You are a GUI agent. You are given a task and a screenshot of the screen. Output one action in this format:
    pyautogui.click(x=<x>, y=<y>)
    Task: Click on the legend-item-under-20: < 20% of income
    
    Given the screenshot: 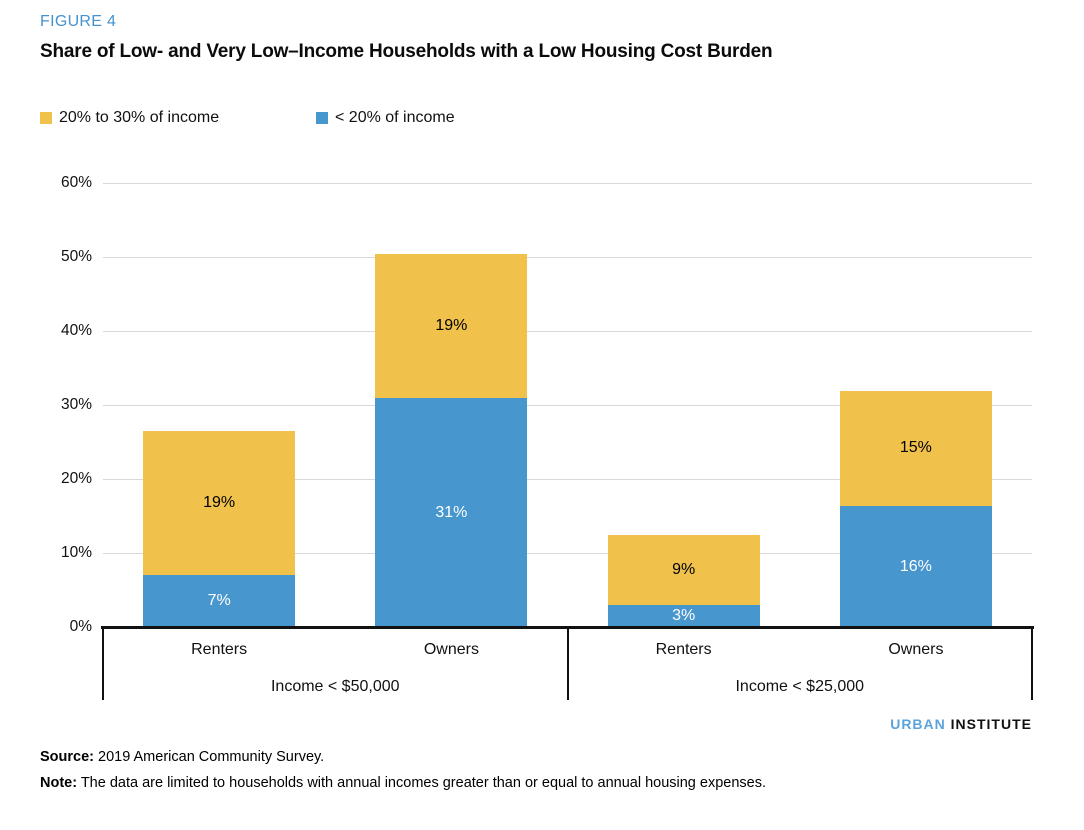 What is the action you would take?
    pyautogui.click(x=385, y=118)
    